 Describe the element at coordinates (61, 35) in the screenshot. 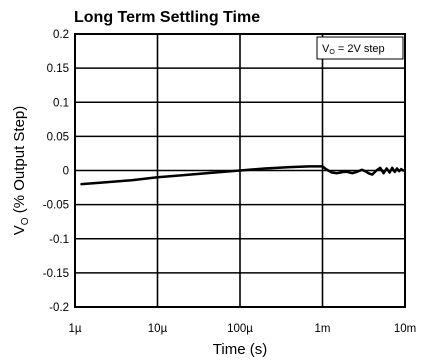

I see `y-tick-label: 0.2` at that location.